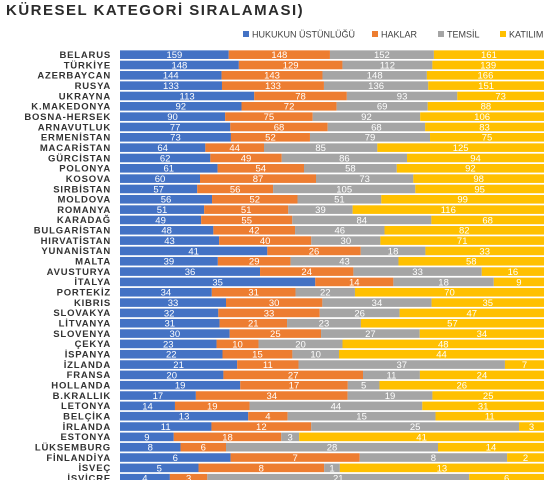 This screenshot has height=480, width=555. What do you see at coordinates (82, 396) in the screenshot?
I see `category-label: B.KRALLIK` at bounding box center [82, 396].